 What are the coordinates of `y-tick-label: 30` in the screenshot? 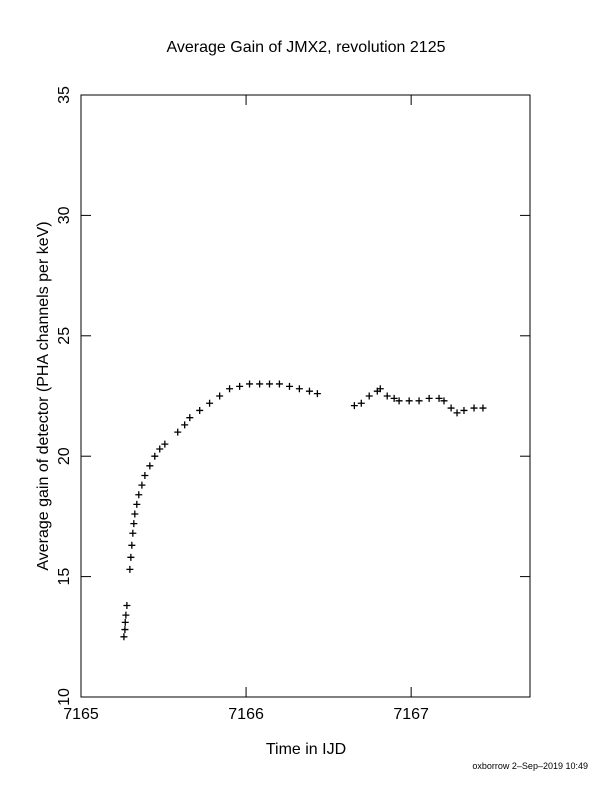 It's located at (64, 215).